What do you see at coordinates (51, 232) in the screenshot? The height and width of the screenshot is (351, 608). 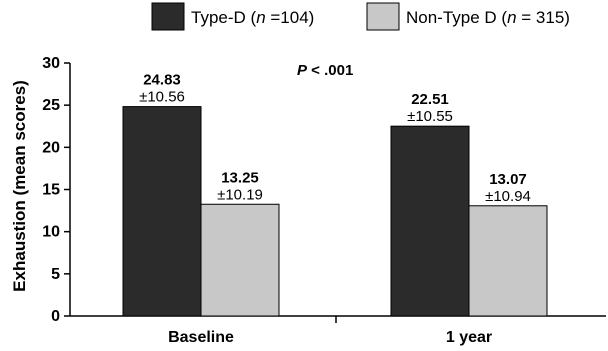 I see `y-tick-label: 10` at bounding box center [51, 232].